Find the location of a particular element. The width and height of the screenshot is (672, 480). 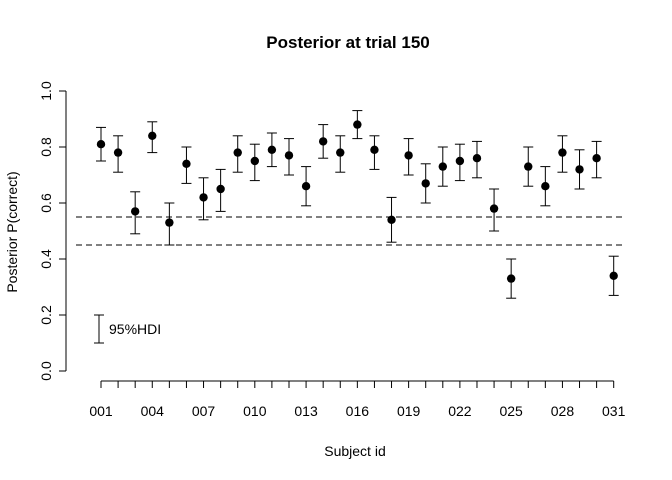

y-tick-label: 0.6 is located at coordinates (46, 203).